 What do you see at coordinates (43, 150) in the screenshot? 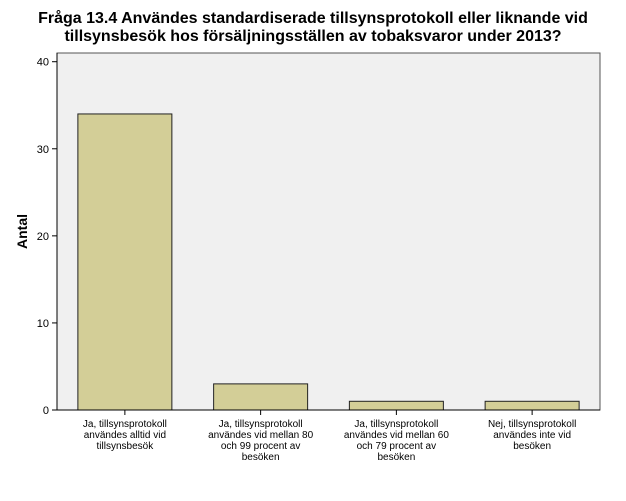
I see `y-tick-label: 30` at bounding box center [43, 150].